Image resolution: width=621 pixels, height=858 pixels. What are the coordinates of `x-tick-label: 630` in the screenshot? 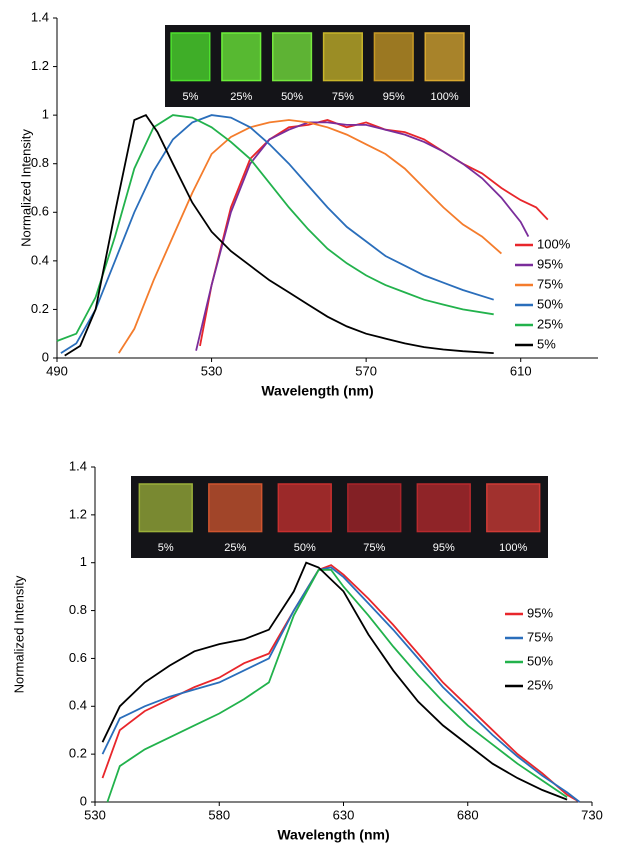 It's located at (344, 814).